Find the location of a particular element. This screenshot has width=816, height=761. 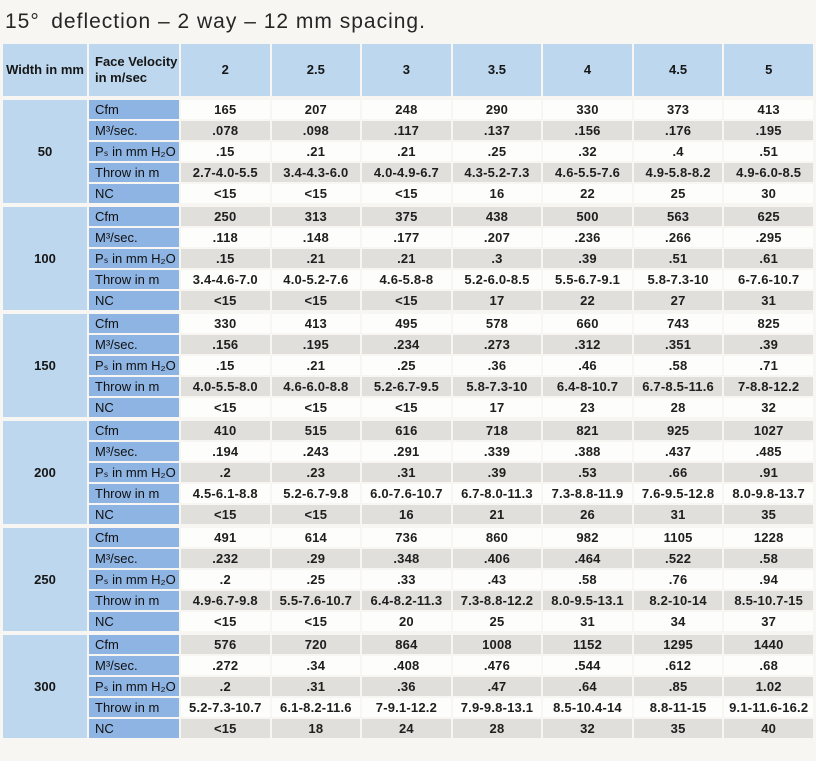

value-cell: .272 is located at coordinates (225, 665).